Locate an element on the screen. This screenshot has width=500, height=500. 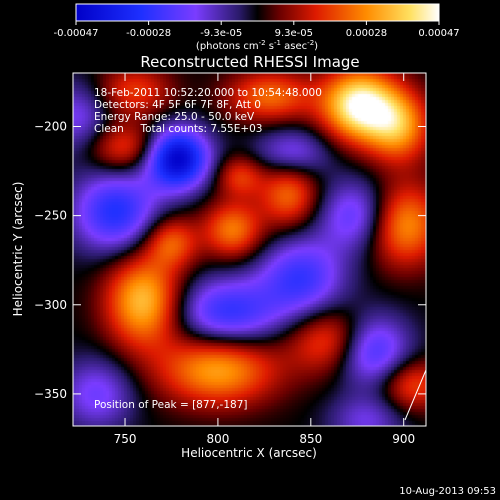
y-tick-label: −200 is located at coordinates (50, 126).